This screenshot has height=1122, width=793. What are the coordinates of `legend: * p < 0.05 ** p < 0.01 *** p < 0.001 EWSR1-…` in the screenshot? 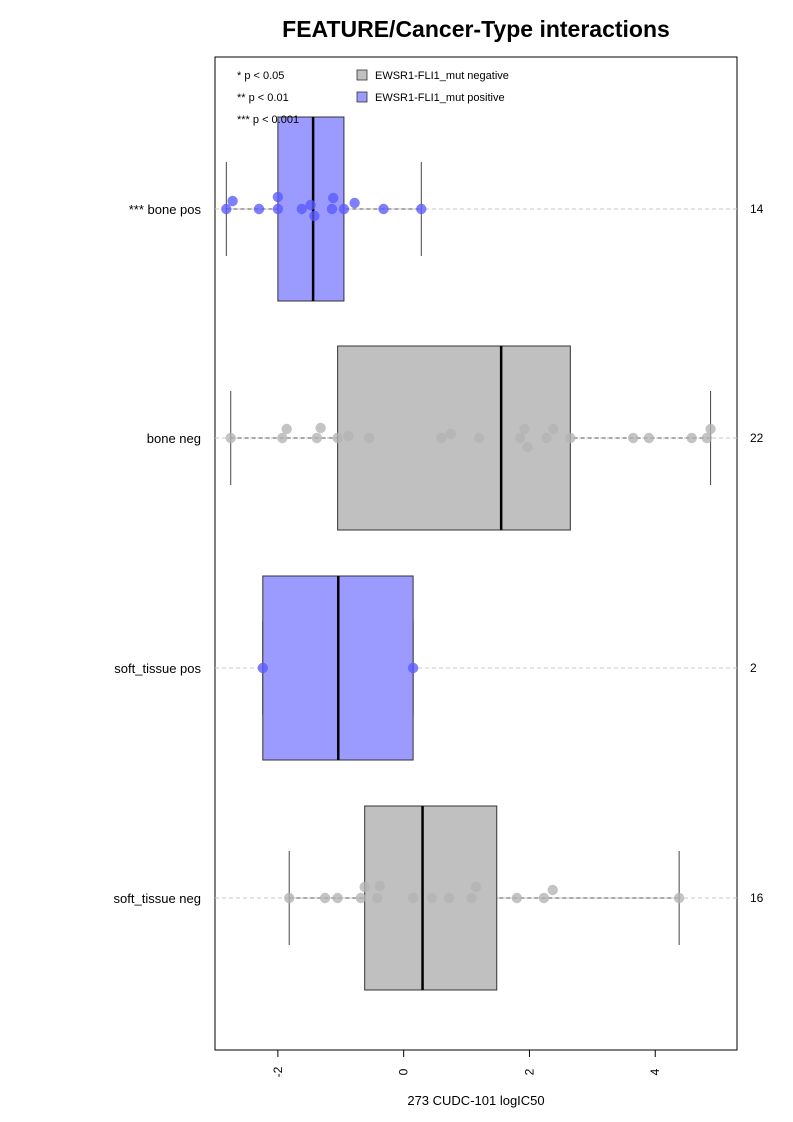 It's located at (373, 97).